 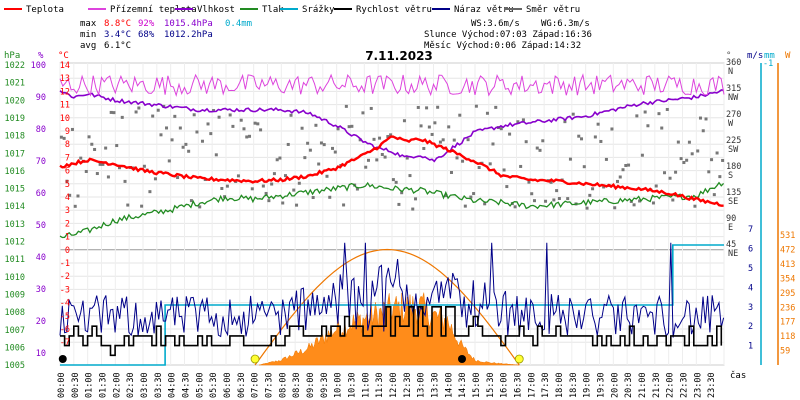 I want to click on legend-item-temperature: Teplota, so click(x=34, y=10).